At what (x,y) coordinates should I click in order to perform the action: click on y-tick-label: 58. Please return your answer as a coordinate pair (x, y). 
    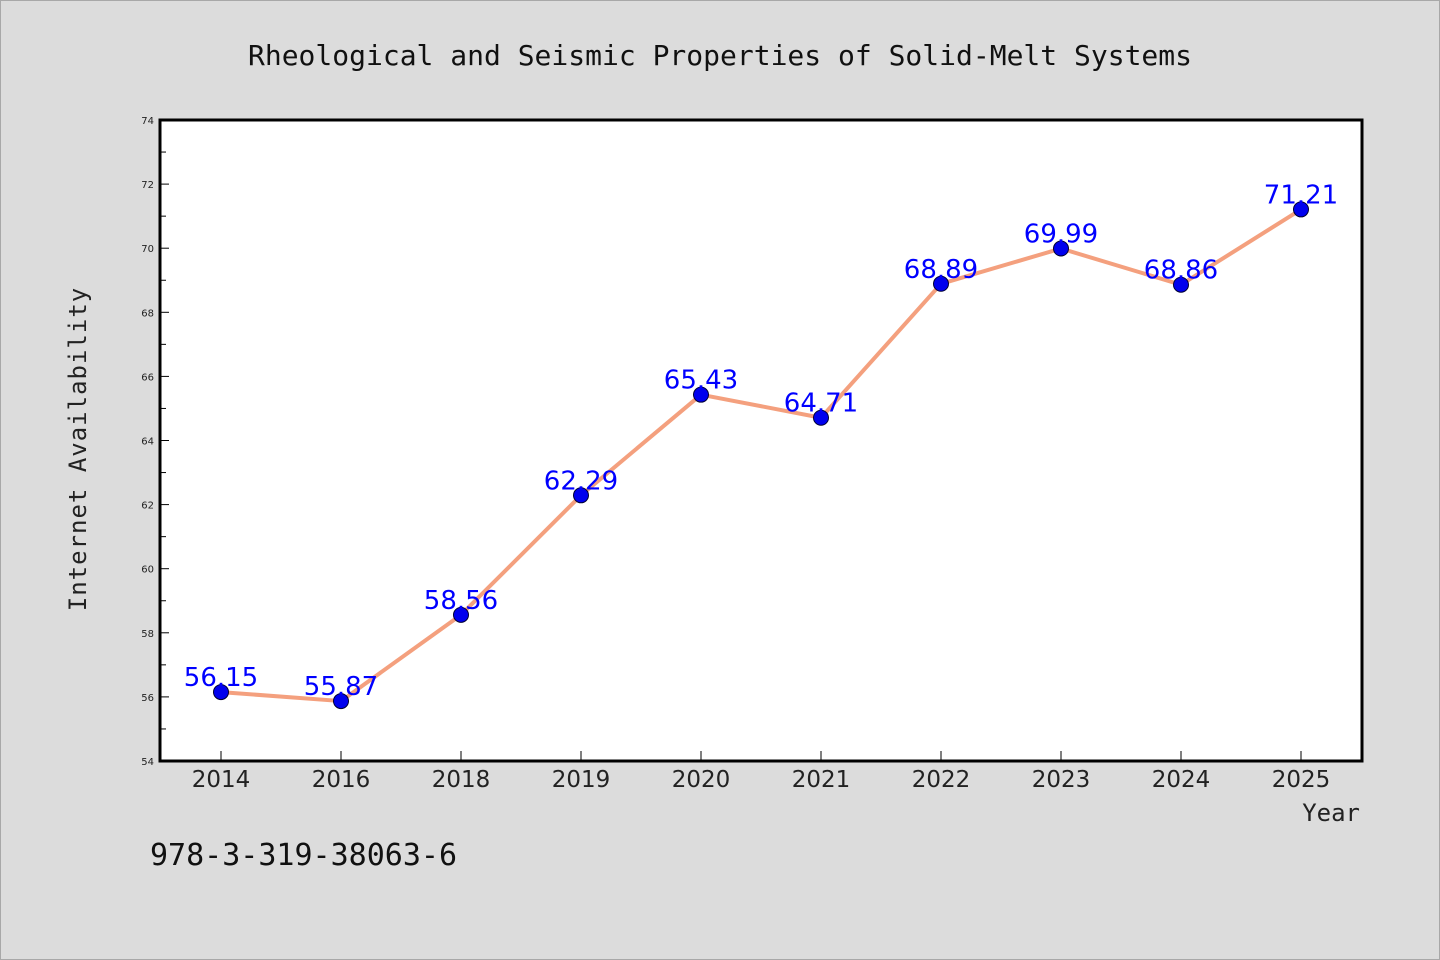
    Looking at the image, I should click on (147, 634).